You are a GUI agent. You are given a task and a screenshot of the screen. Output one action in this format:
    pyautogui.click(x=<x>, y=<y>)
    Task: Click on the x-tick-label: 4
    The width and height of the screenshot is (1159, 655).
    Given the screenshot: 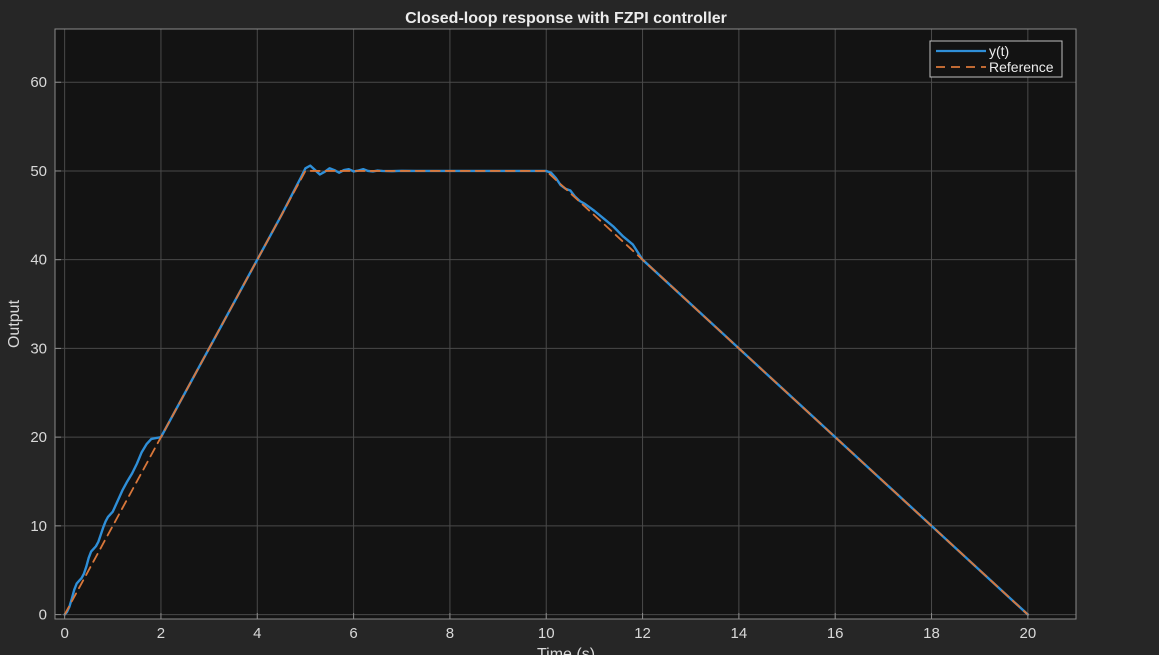 What is the action you would take?
    pyautogui.click(x=257, y=633)
    